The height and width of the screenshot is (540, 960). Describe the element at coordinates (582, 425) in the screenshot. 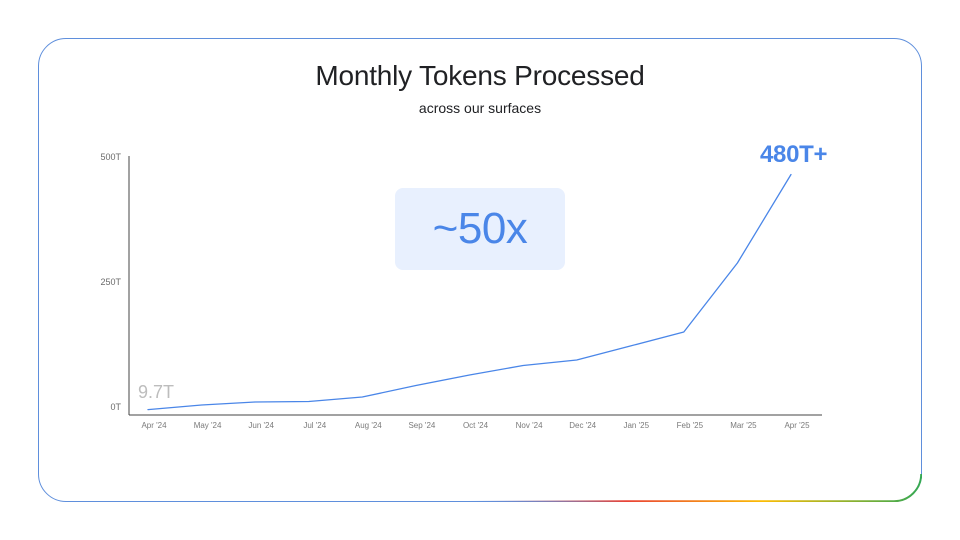

I see `x-tick-label: Dec '24` at that location.